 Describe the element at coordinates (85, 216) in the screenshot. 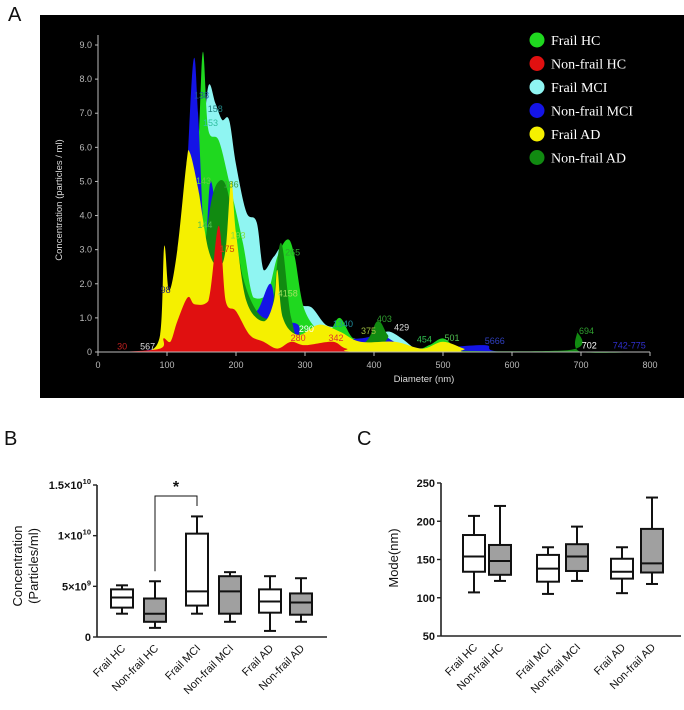

I see `y-tick-label: 4.0` at that location.